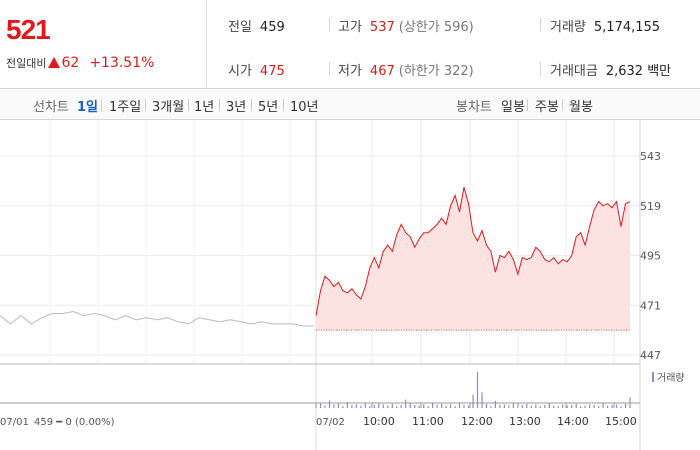 Image resolution: width=700 pixels, height=450 pixels. Describe the element at coordinates (382, 71) in the screenshot. I see `stat-value: 467` at that location.